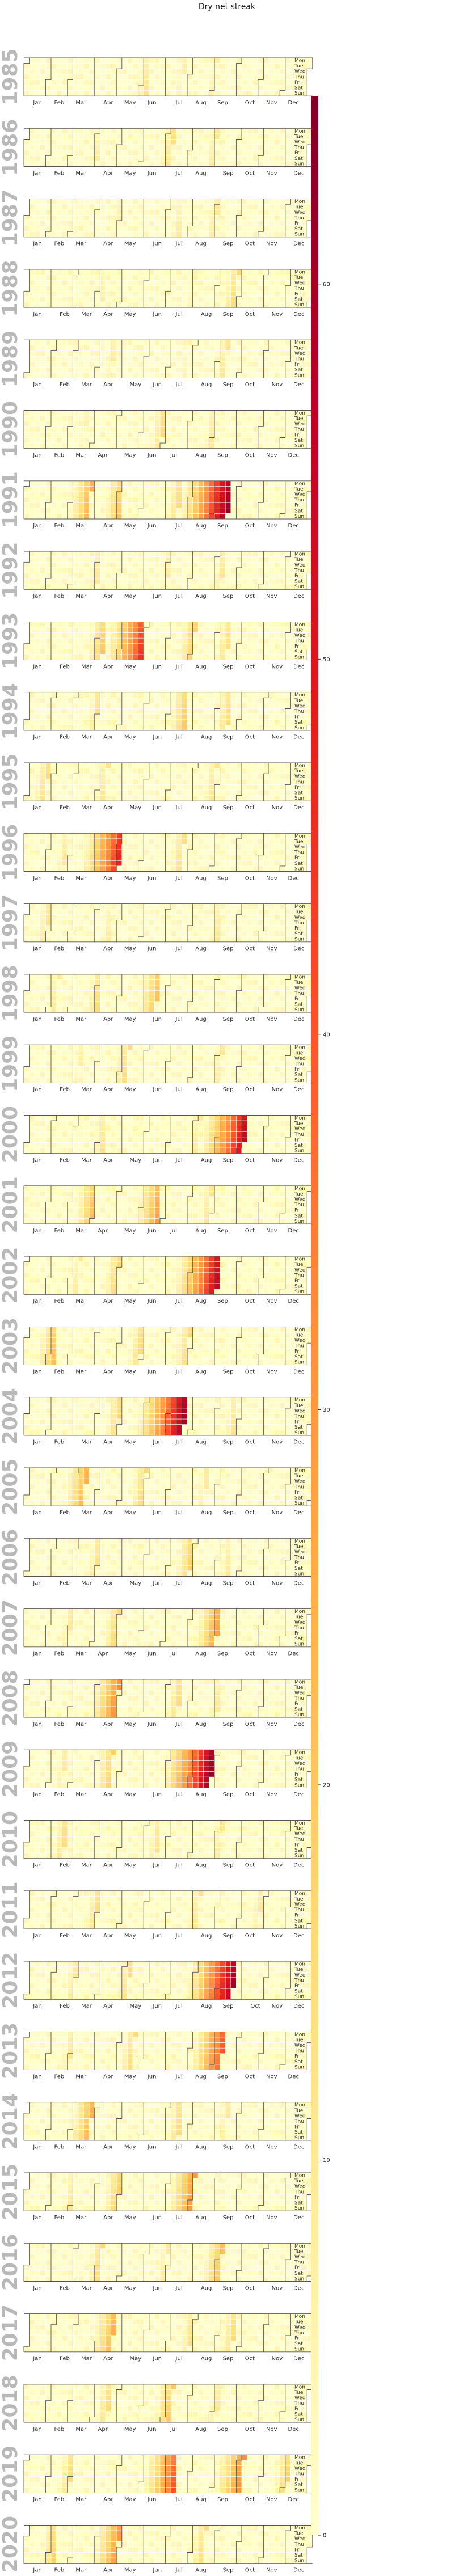 This screenshot has width=476, height=2576. What do you see at coordinates (298, 229) in the screenshot?
I see `weekday-label: Sat` at bounding box center [298, 229].